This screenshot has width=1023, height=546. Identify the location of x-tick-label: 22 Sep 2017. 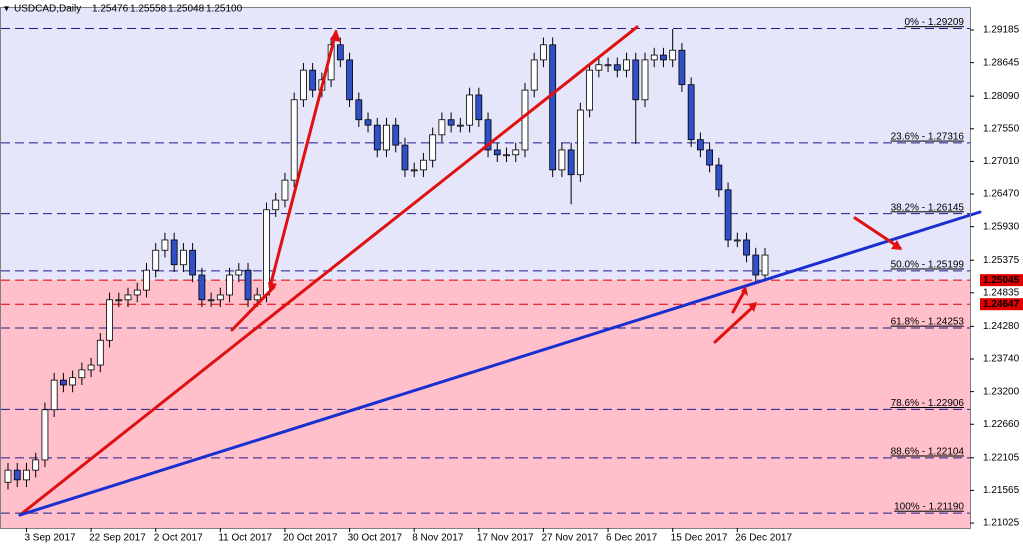
(117, 538).